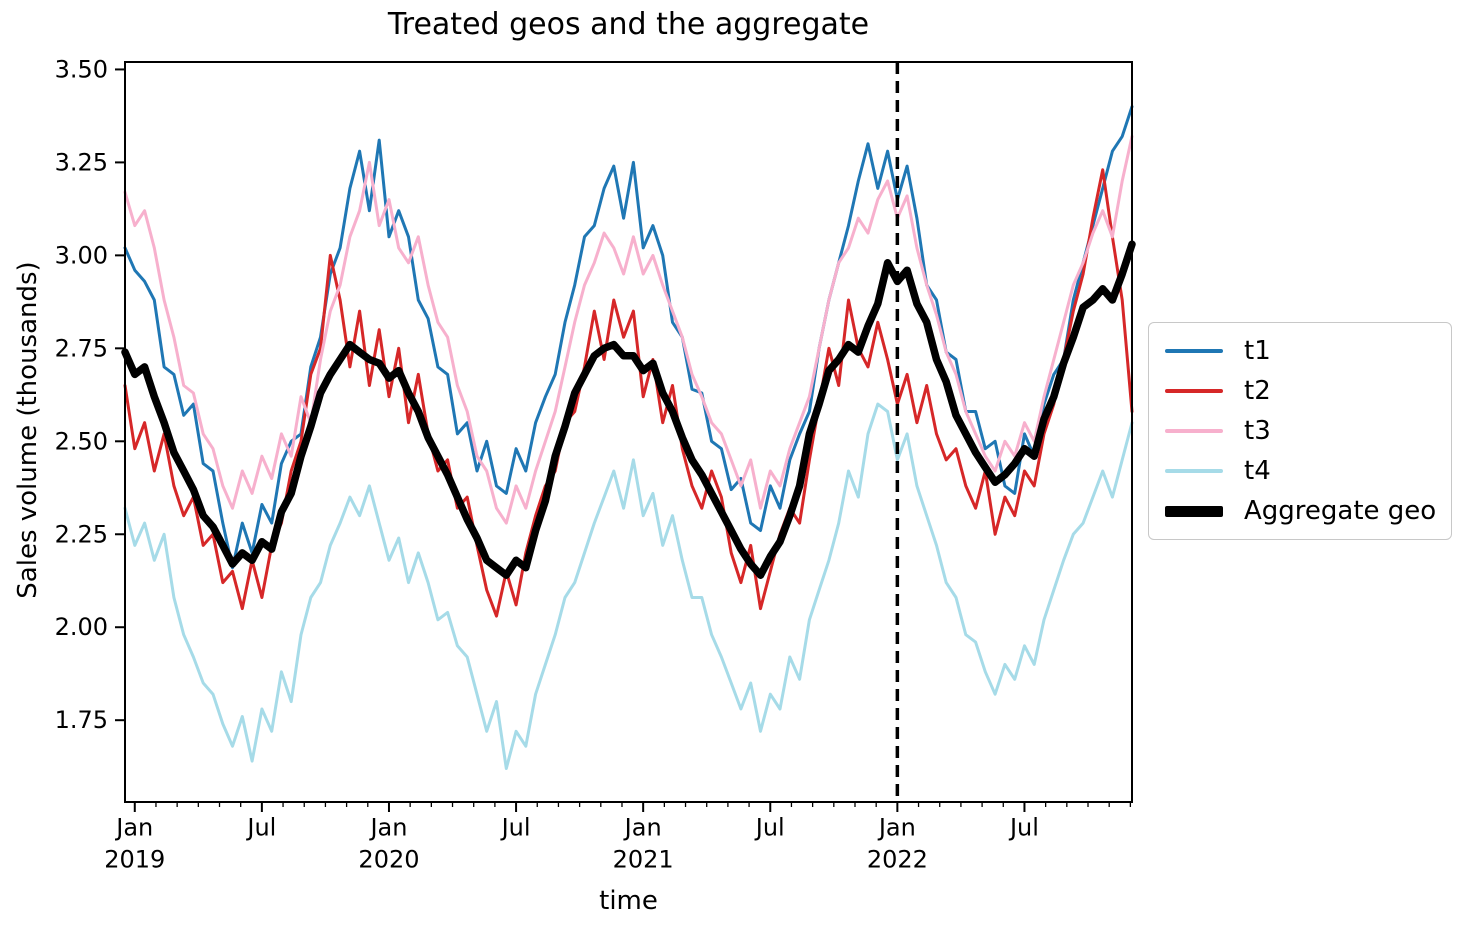 This screenshot has width=1471, height=940. Describe the element at coordinates (388, 860) in the screenshot. I see `svg-text: 2020` at that location.